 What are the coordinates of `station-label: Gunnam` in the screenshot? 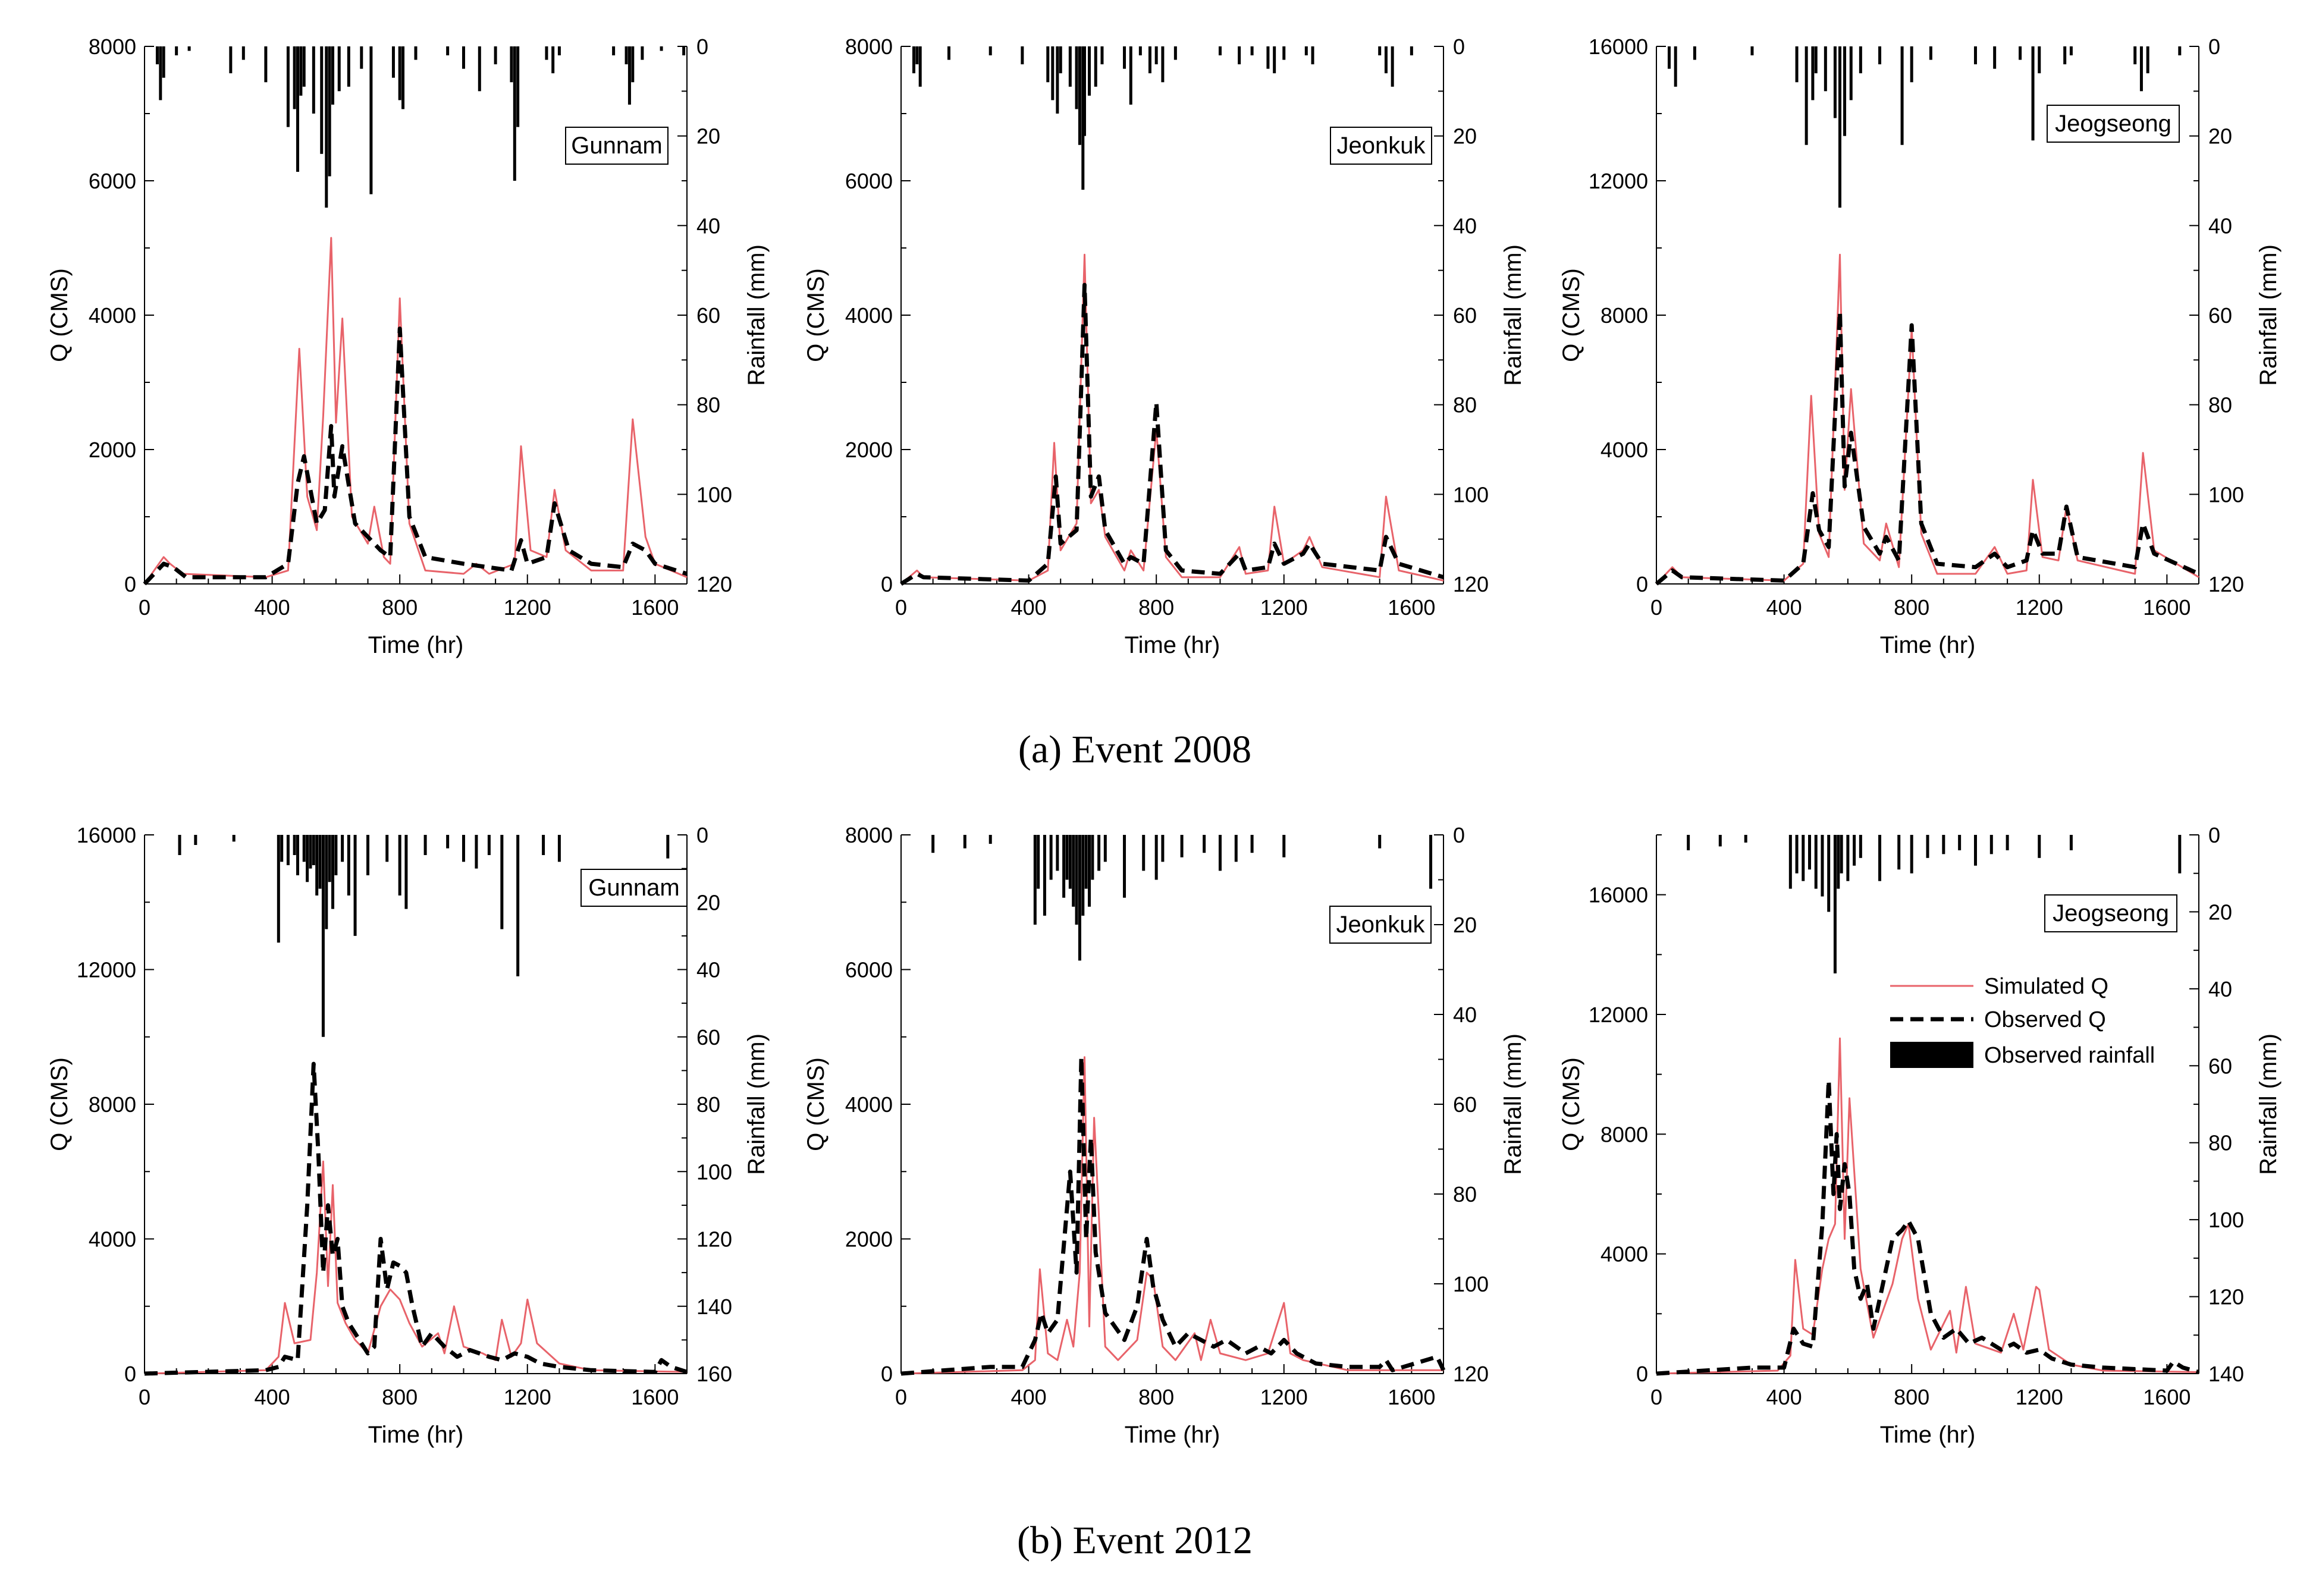 It's located at (633, 888).